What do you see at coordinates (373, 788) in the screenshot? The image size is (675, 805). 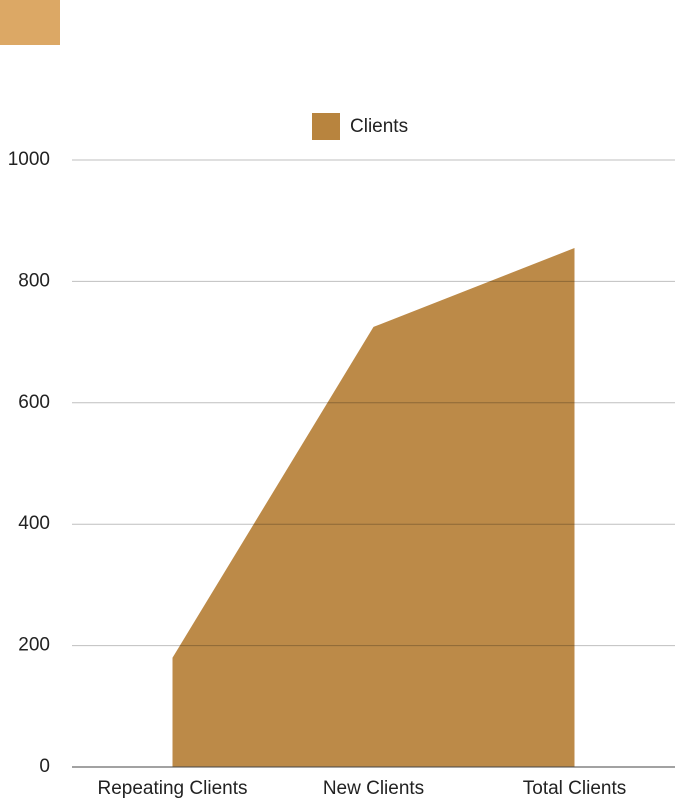 I see `x-tick-label: New Clients` at bounding box center [373, 788].